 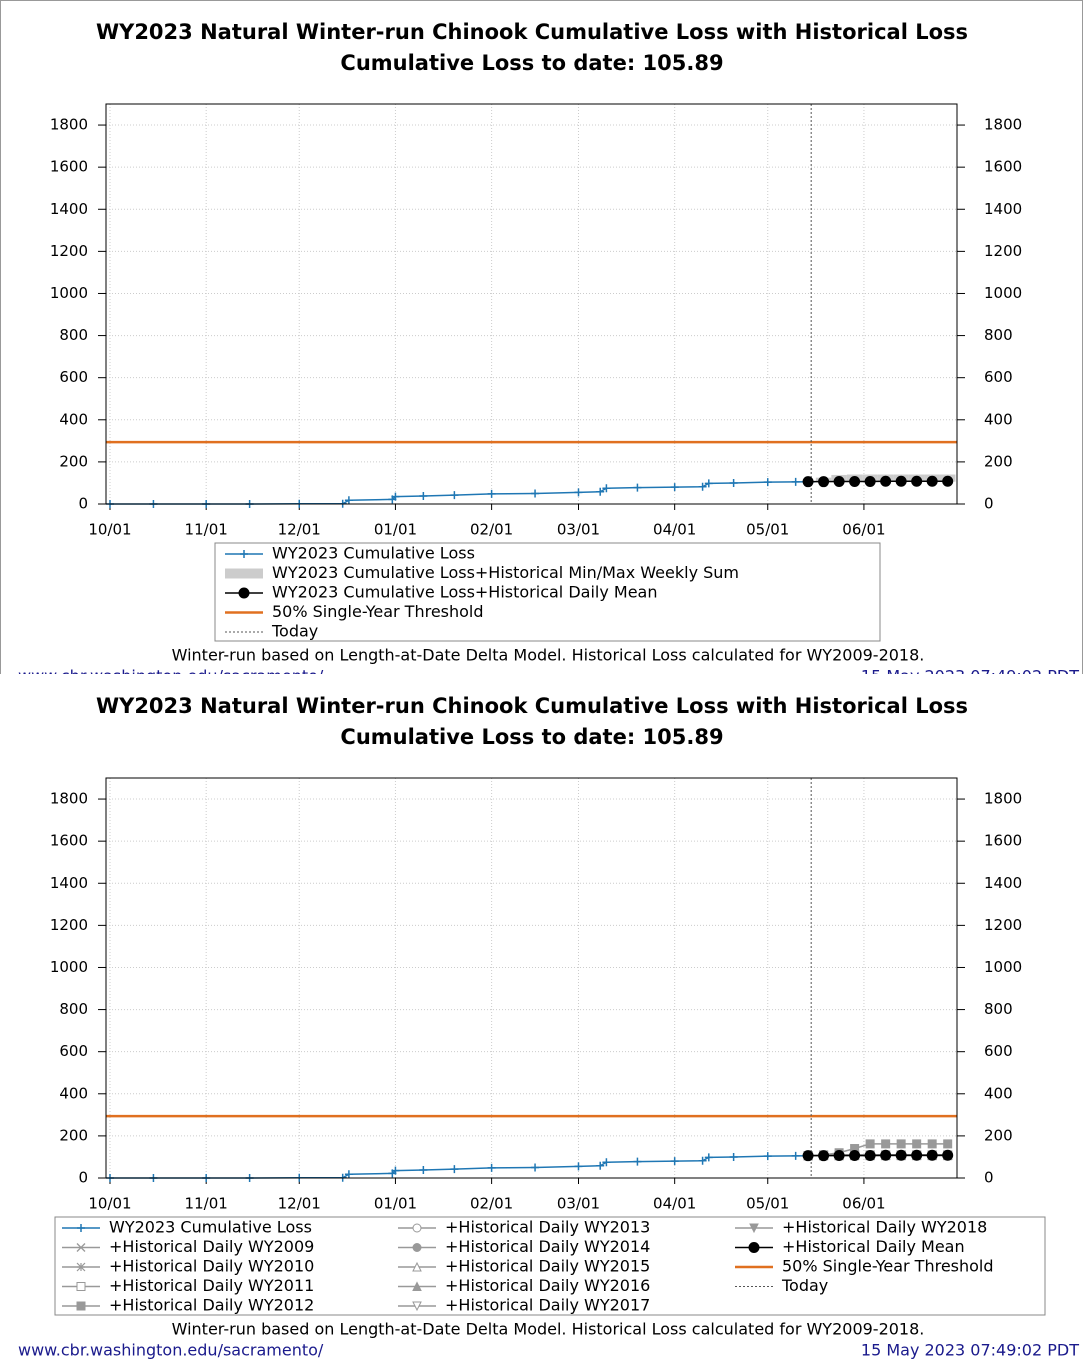 I want to click on legend-label: +Historical Daily WY2016, so click(x=547, y=1285).